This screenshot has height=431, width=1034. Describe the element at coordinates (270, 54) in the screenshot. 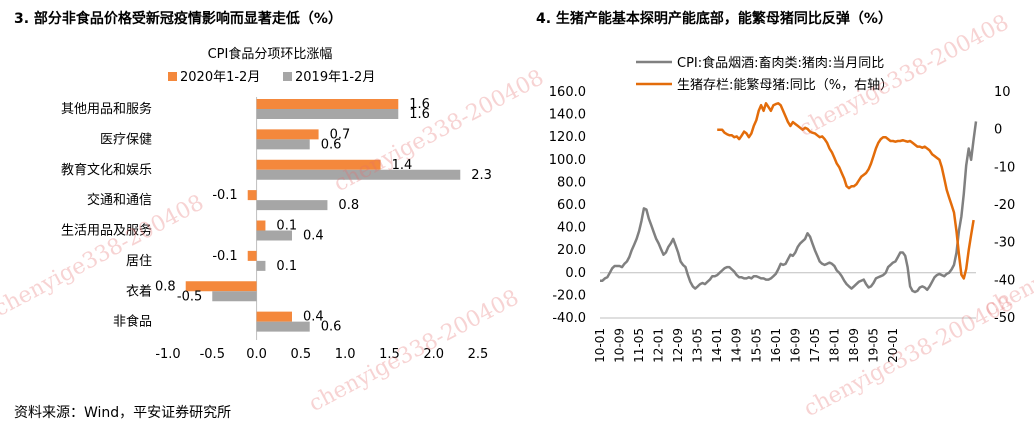

I see `chart-title: CPI食品分项环比涨幅` at that location.